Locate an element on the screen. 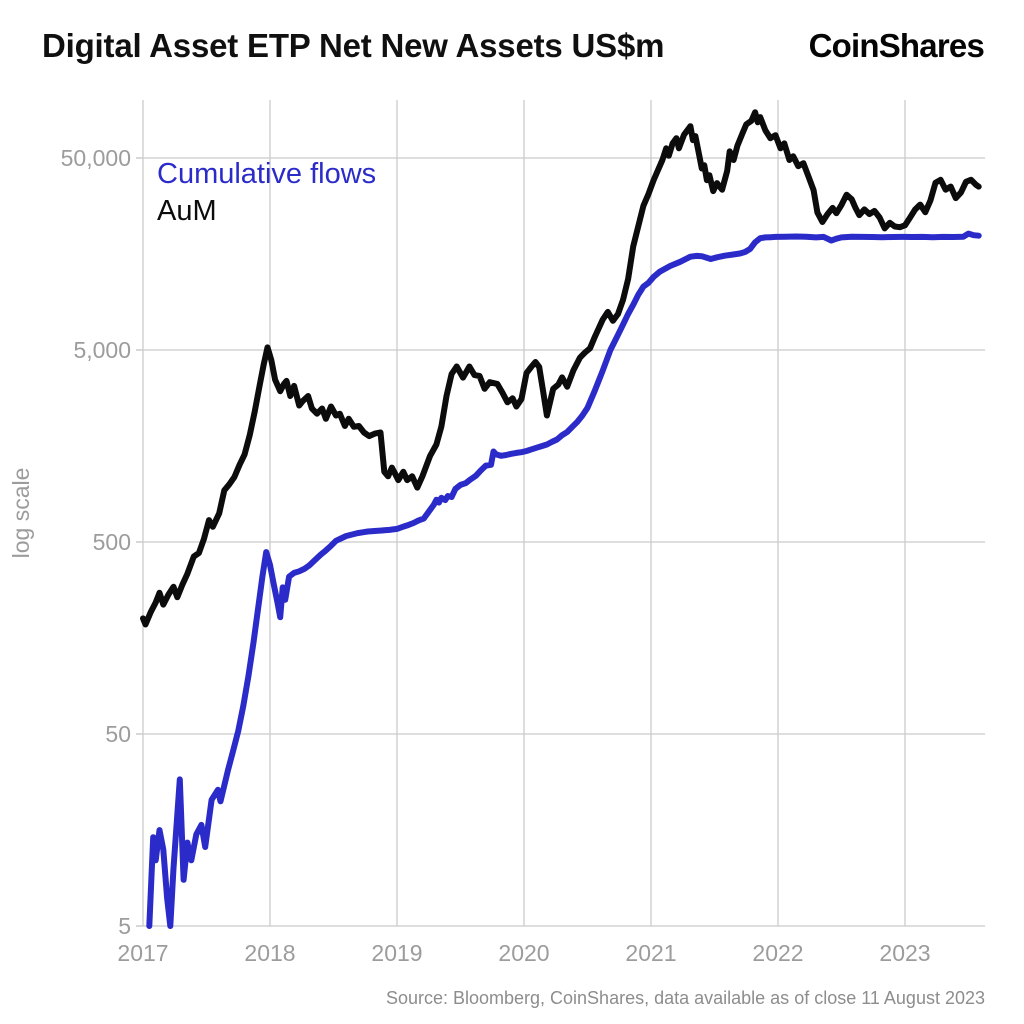 This screenshot has height=1024, width=1024. x-axis-tick-label: 2023 is located at coordinates (905, 953).